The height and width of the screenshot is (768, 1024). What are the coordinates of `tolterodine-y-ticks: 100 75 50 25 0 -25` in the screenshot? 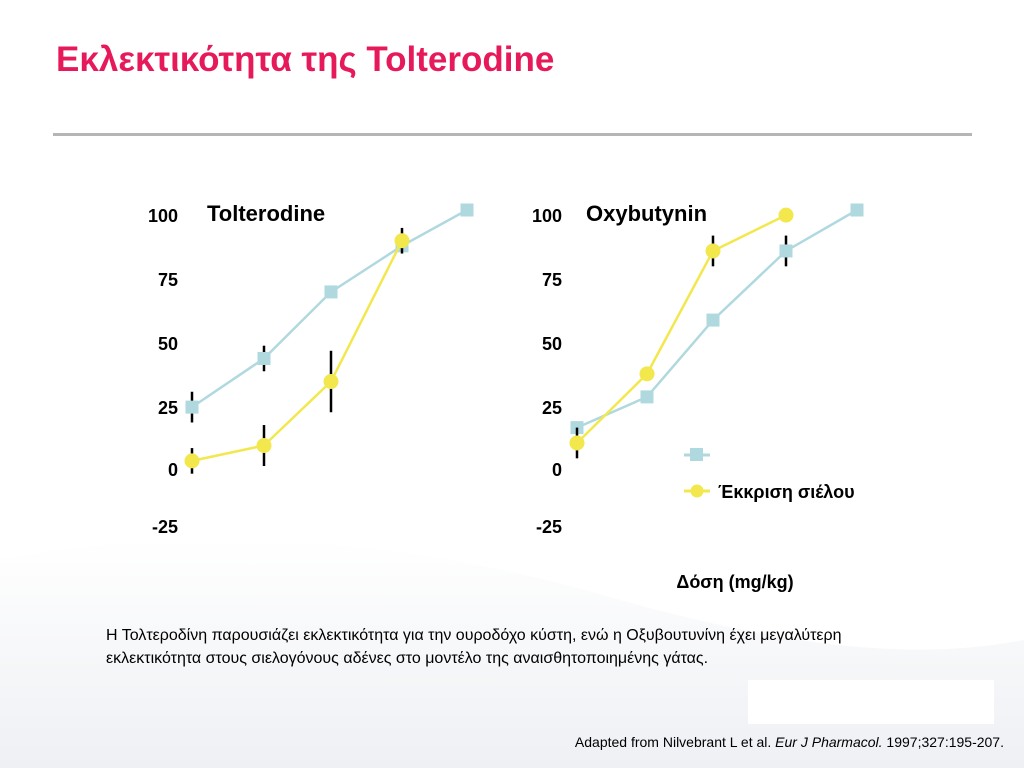 It's located at (163, 371).